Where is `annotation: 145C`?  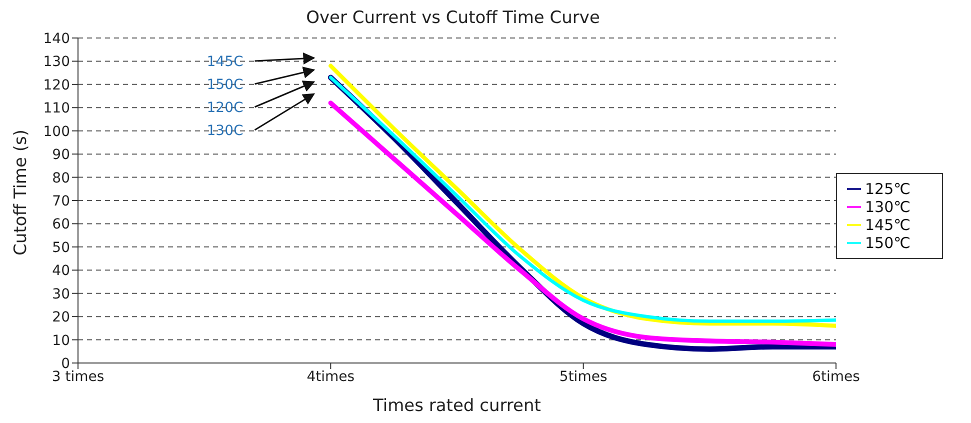
annotation: 145C is located at coordinates (225, 62).